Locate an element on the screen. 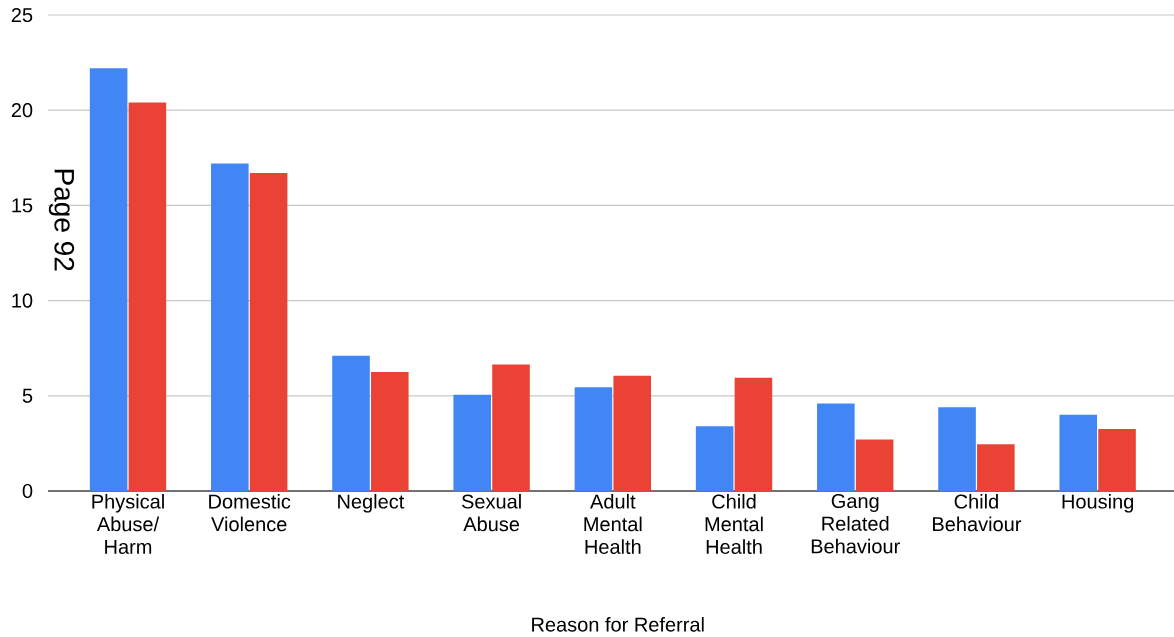 Image resolution: width=1174 pixels, height=637 pixels. x-tick-label: Domestic Violence is located at coordinates (250, 512).